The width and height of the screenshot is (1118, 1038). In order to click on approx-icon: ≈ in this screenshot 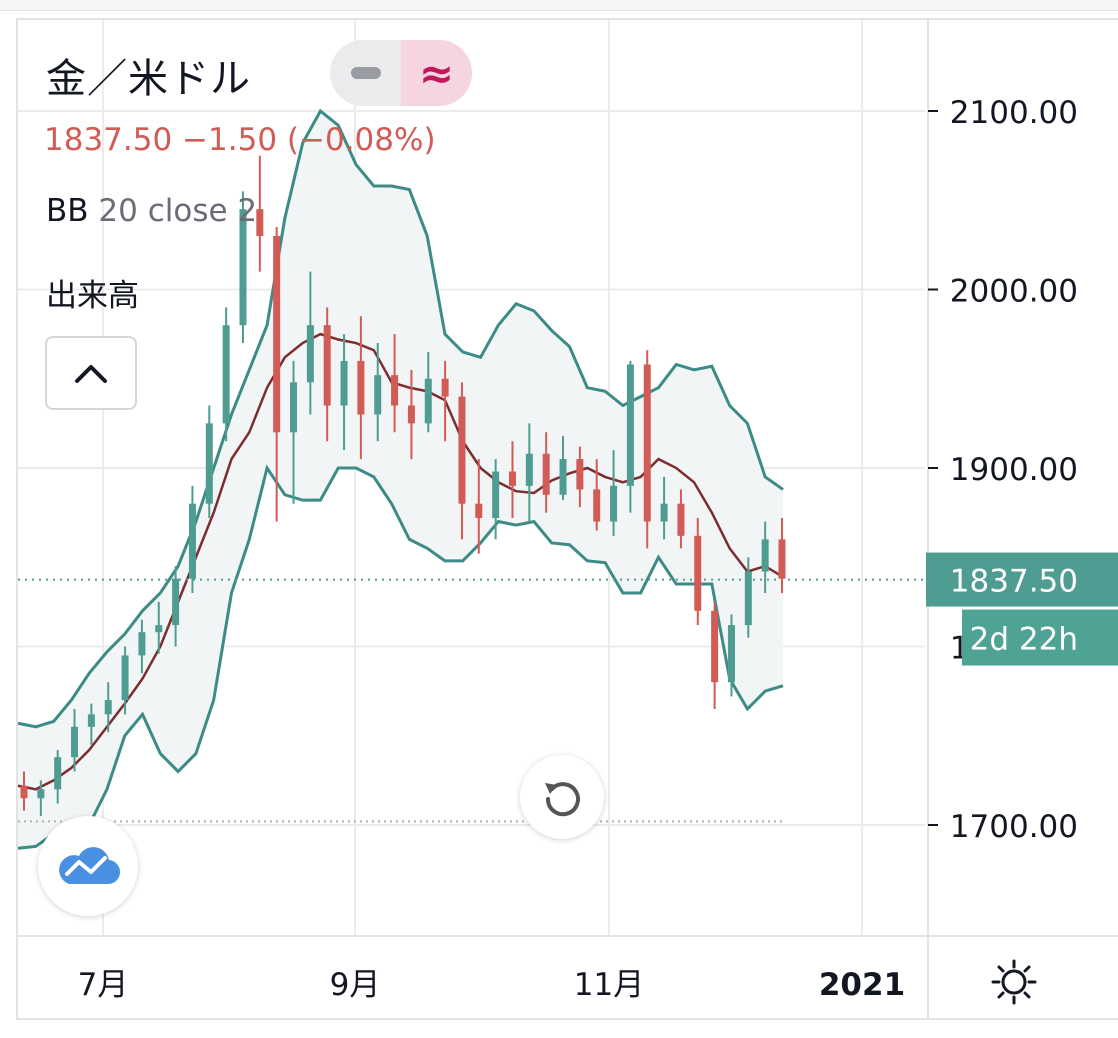, I will do `click(436, 73)`.